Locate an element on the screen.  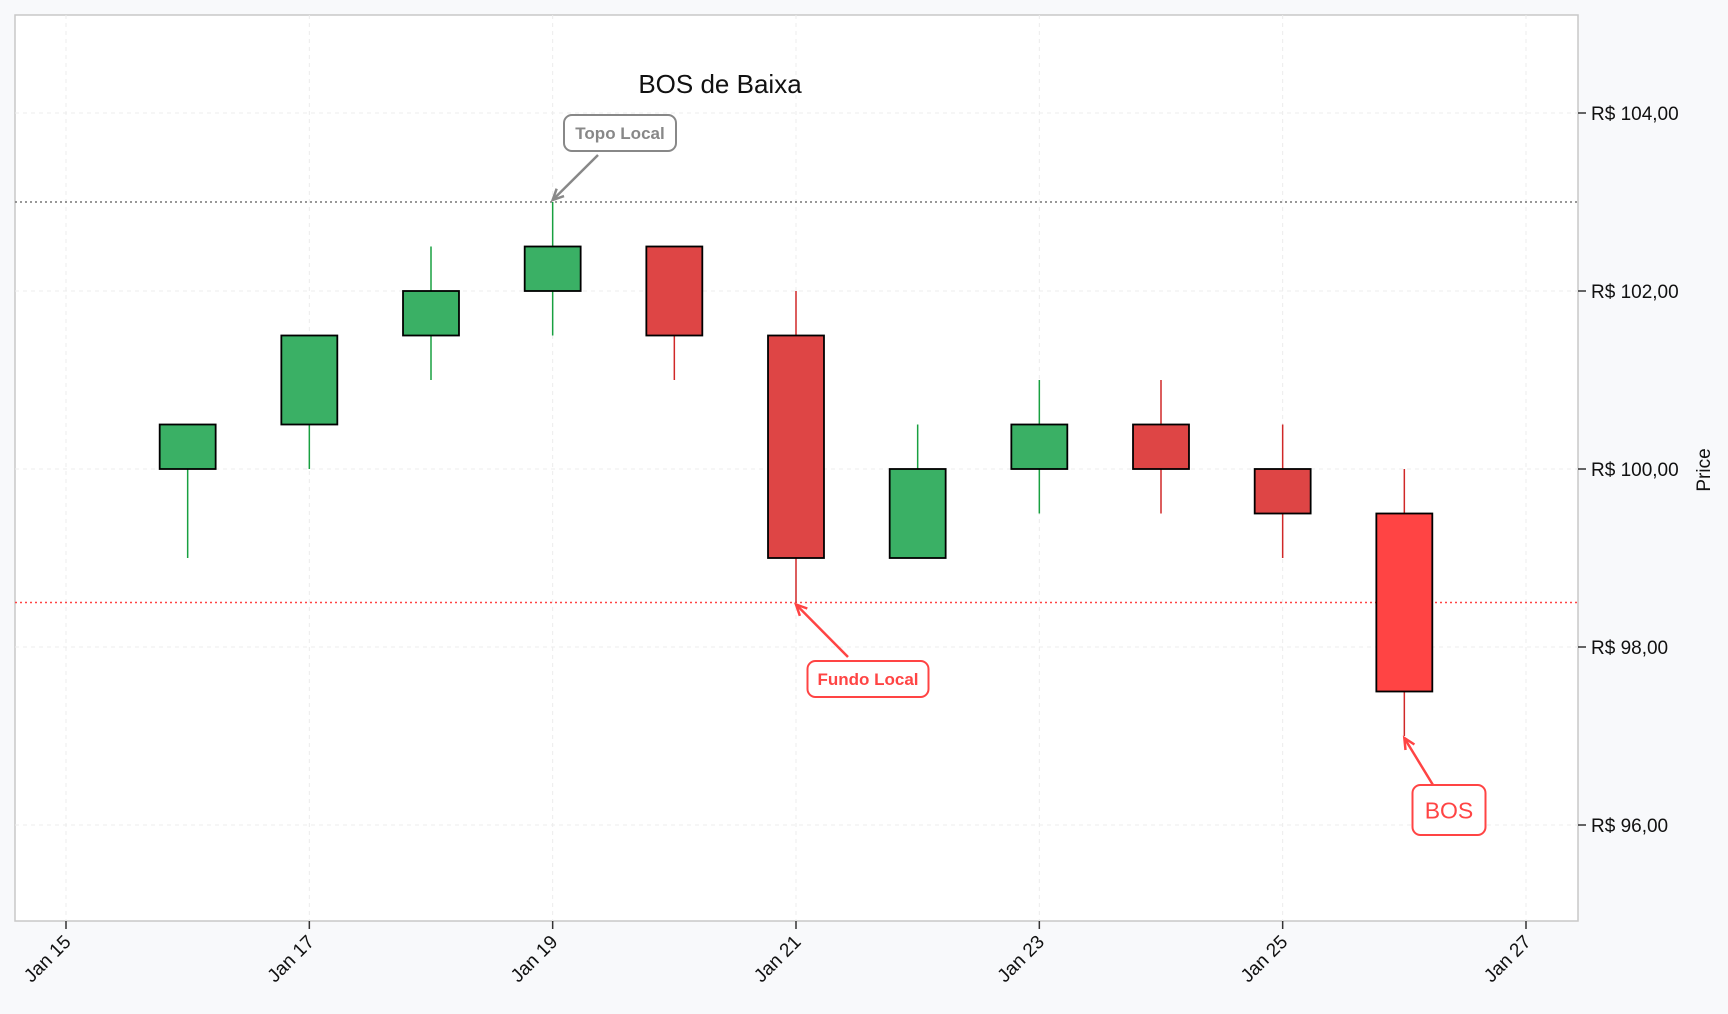
annotation-label: BOS is located at coordinates (1449, 810).